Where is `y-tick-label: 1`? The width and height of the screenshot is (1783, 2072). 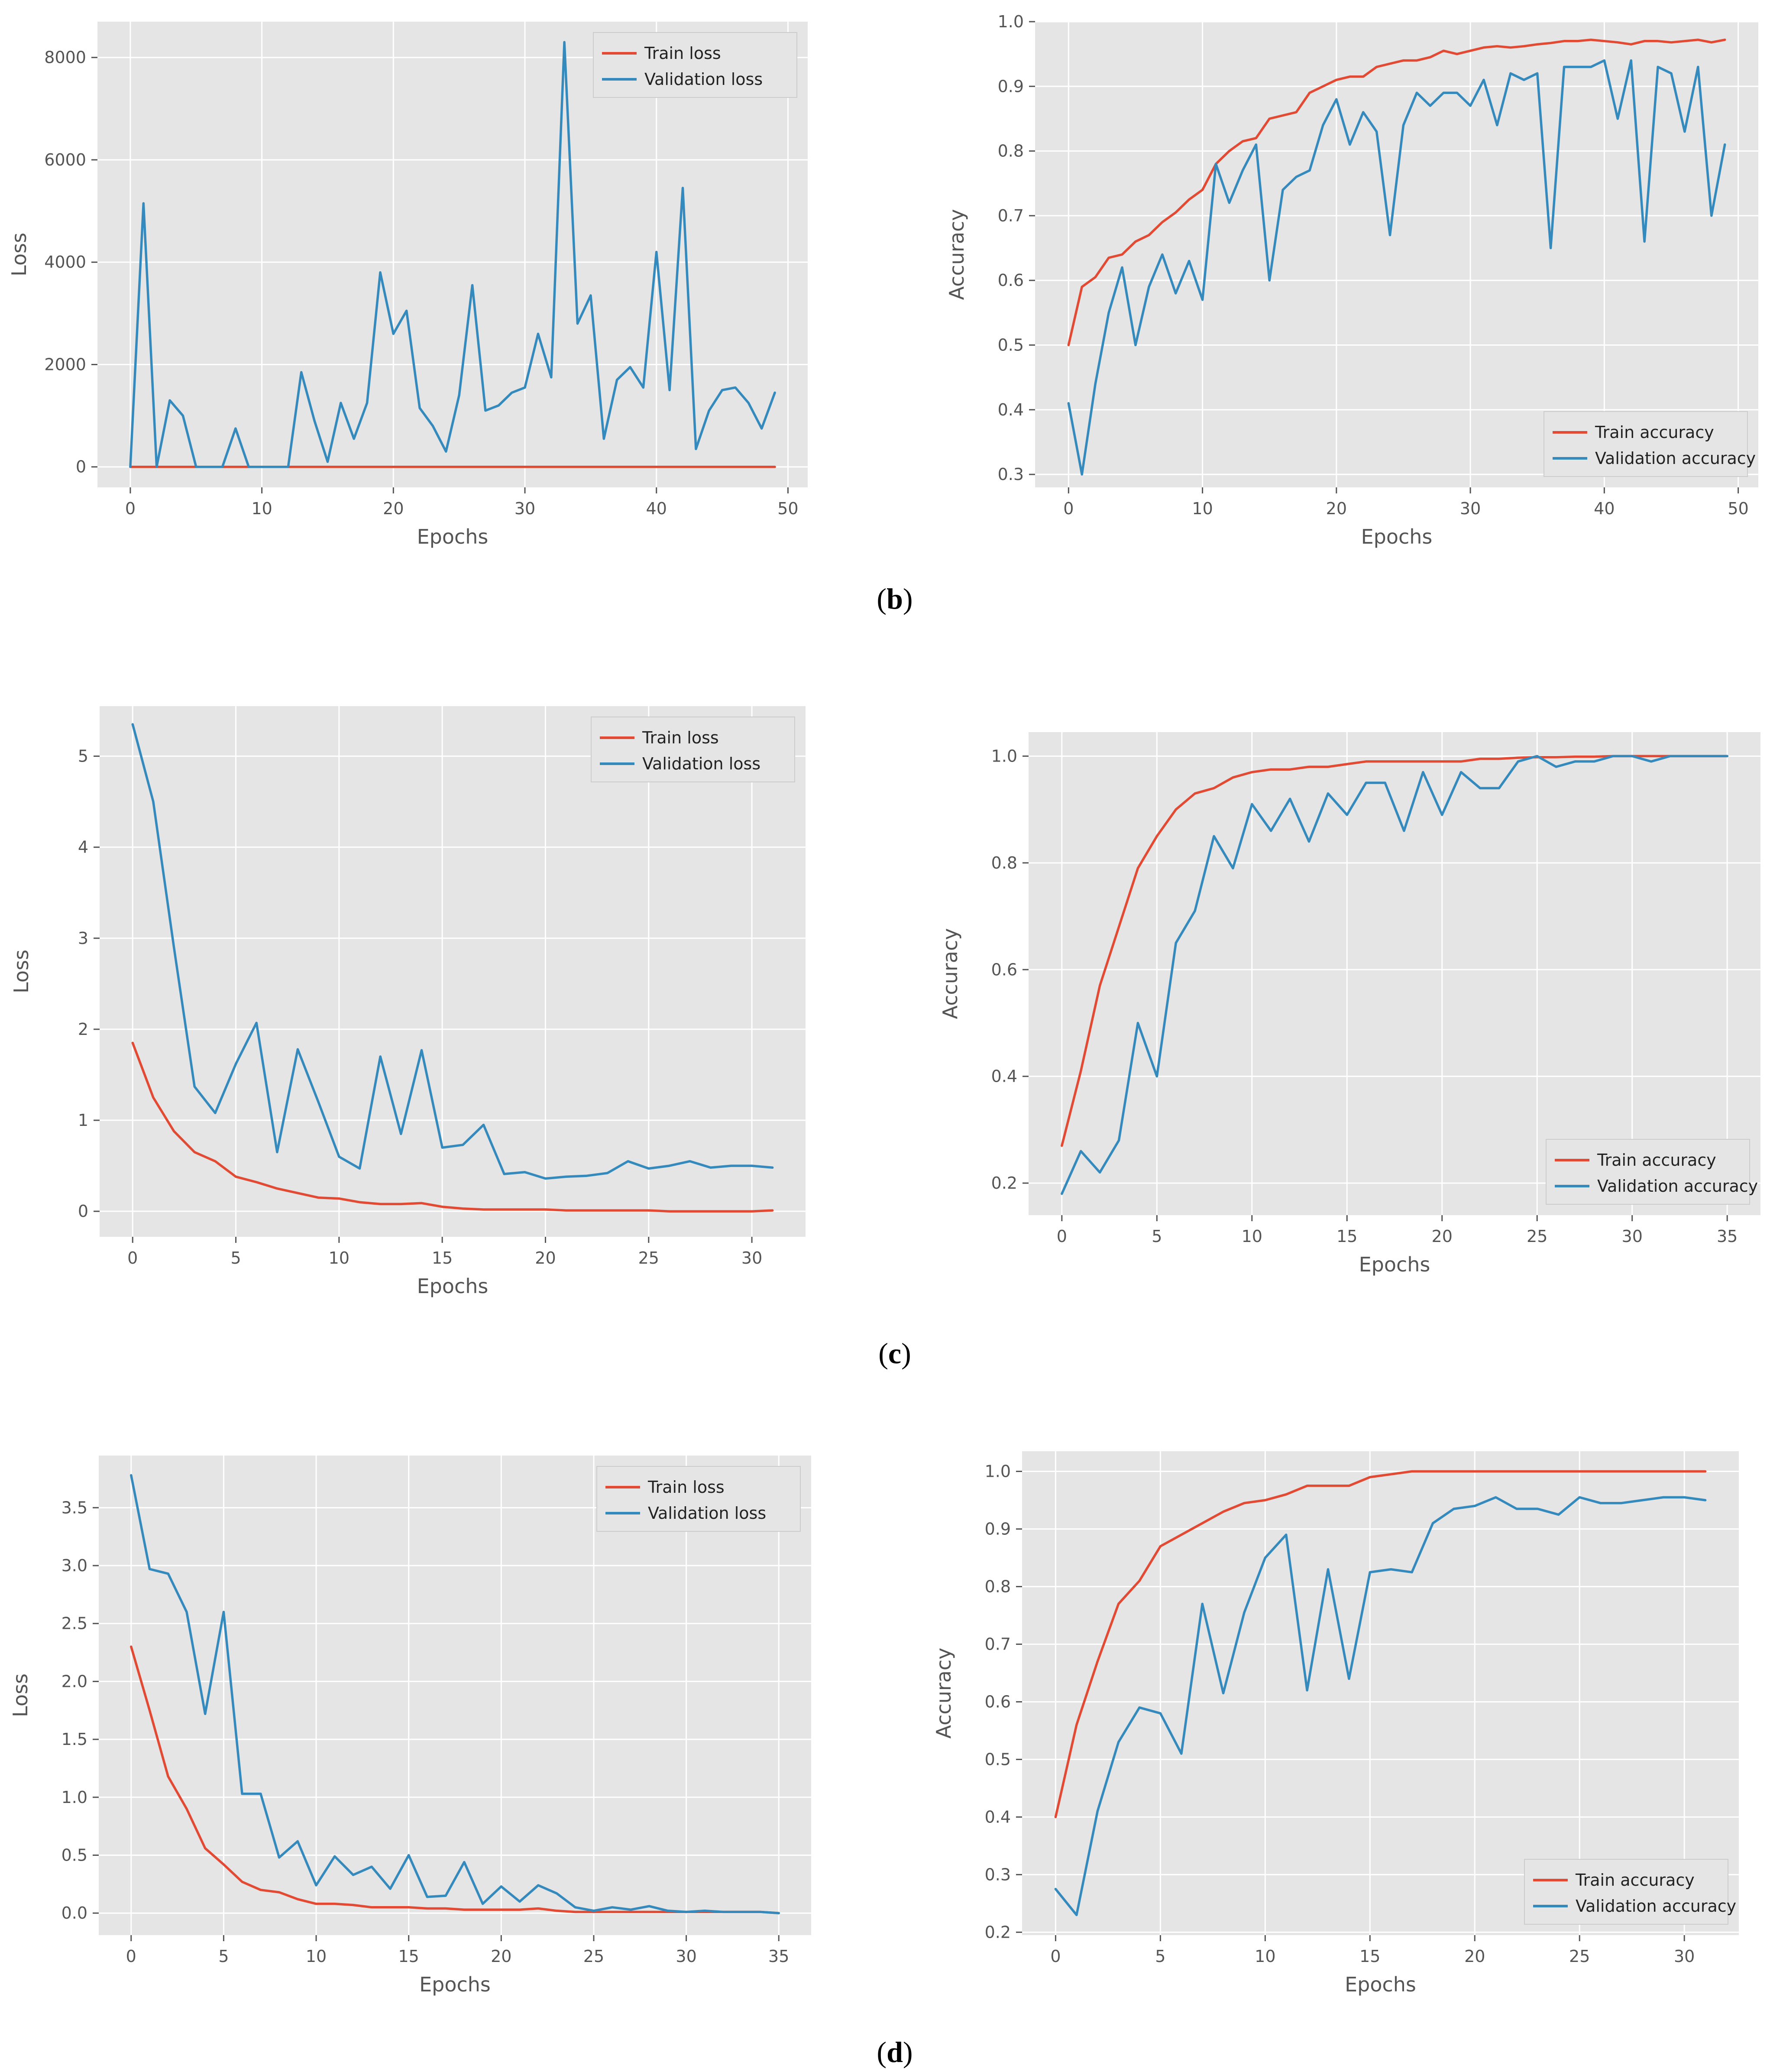
y-tick-label: 1 is located at coordinates (83, 1120).